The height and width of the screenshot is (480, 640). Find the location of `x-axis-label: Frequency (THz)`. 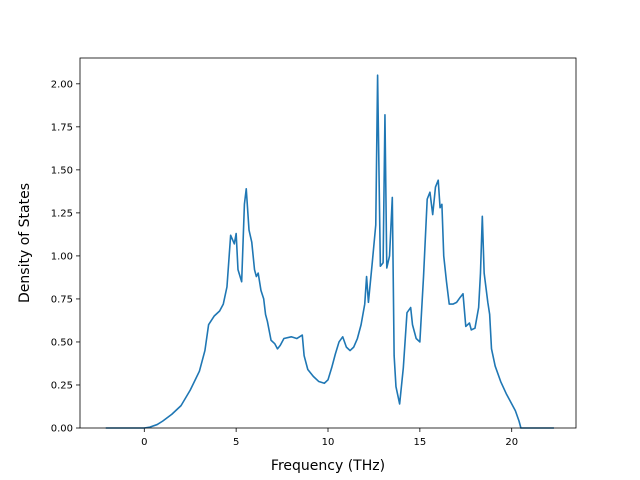

x-axis-label: Frequency (THz) is located at coordinates (328, 466).